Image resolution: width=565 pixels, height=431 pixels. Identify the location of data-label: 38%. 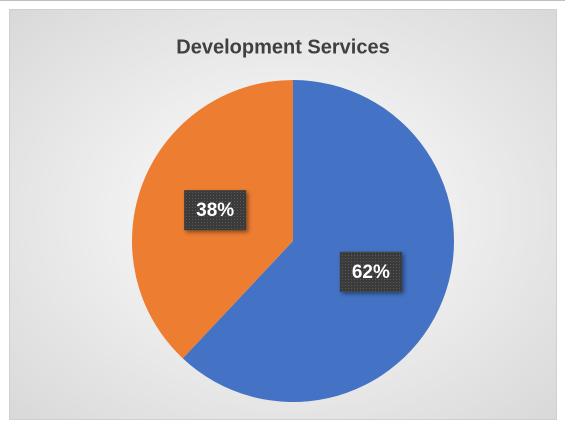
(215, 210).